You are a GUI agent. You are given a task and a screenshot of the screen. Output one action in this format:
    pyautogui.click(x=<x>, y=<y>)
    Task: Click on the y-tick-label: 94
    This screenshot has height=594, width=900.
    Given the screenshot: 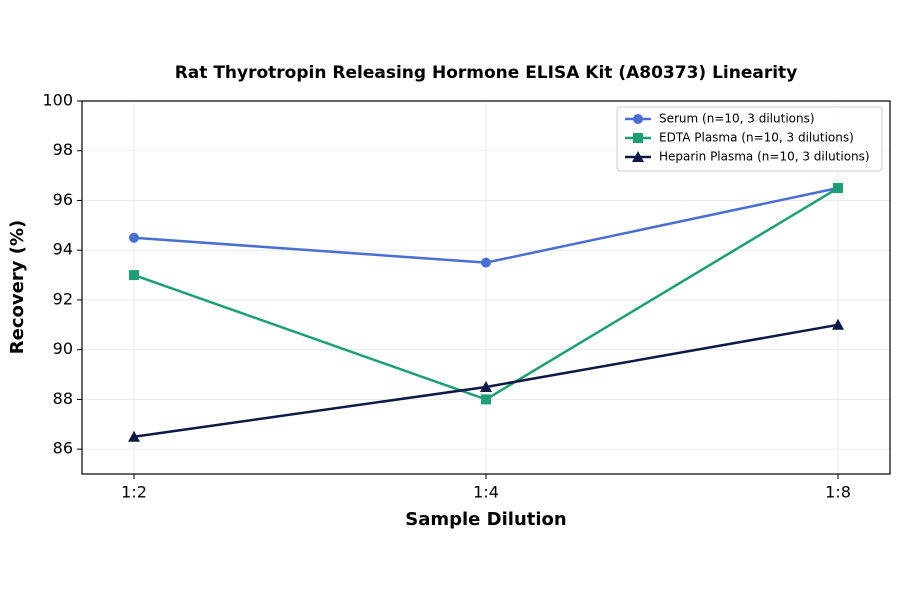 What is the action you would take?
    pyautogui.click(x=63, y=249)
    